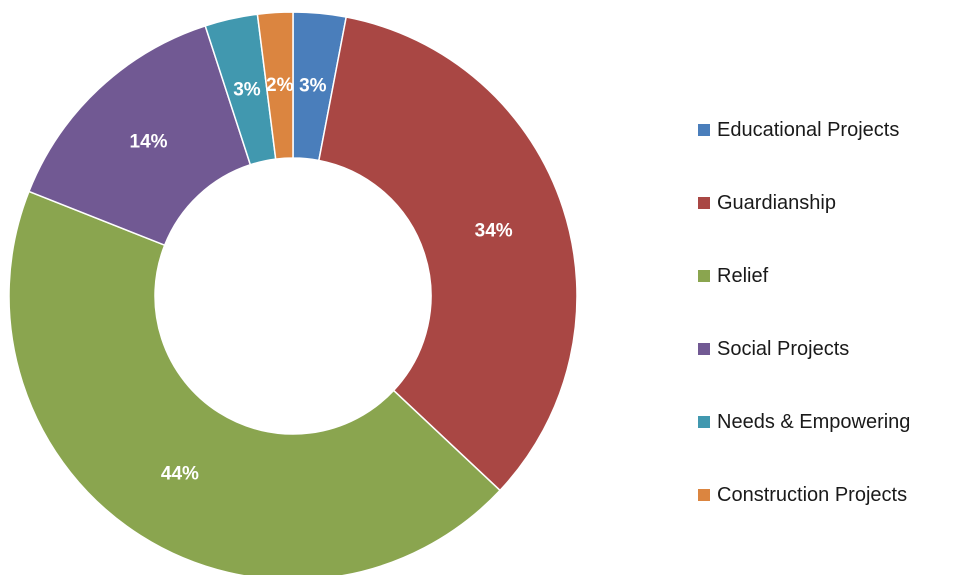  What do you see at coordinates (783, 349) in the screenshot?
I see `legend-label: Social Projects` at bounding box center [783, 349].